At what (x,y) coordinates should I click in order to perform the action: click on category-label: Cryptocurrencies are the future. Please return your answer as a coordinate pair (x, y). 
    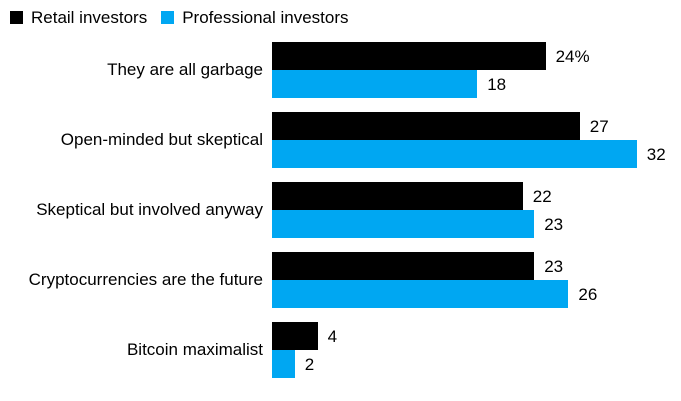
    Looking at the image, I should click on (145, 279).